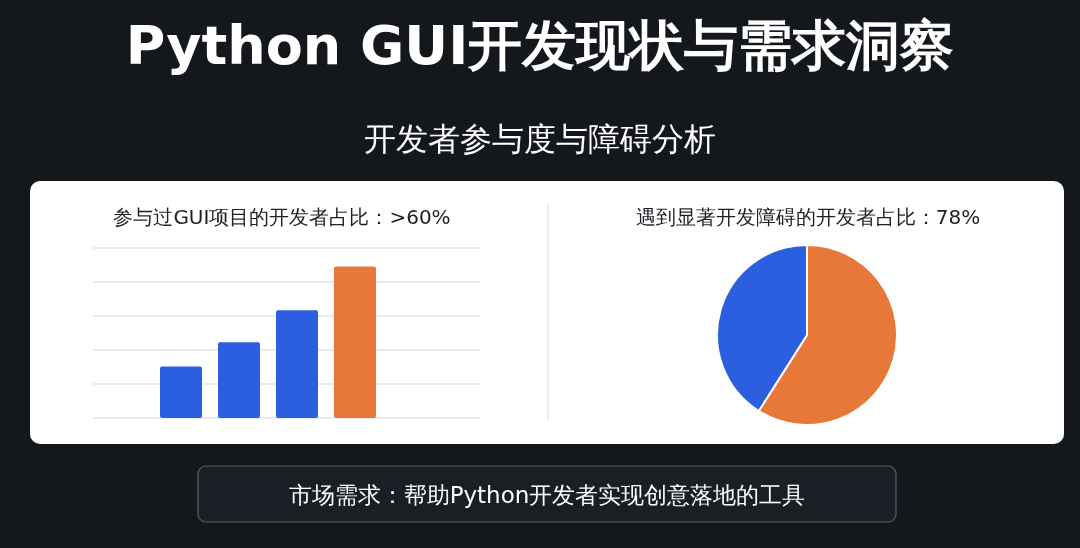 This screenshot has width=1080, height=548. I want to click on chart-title: 参与过GUI项目的开发者占比：>60%, so click(282, 217).